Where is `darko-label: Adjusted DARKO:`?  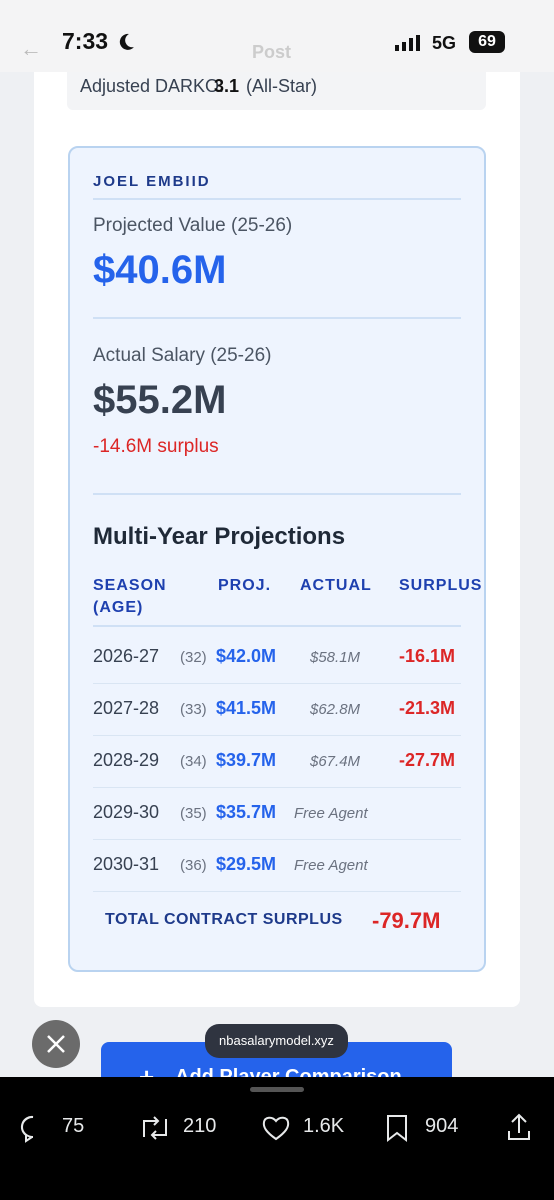
darko-label: Adjusted DARKO: is located at coordinates (152, 86).